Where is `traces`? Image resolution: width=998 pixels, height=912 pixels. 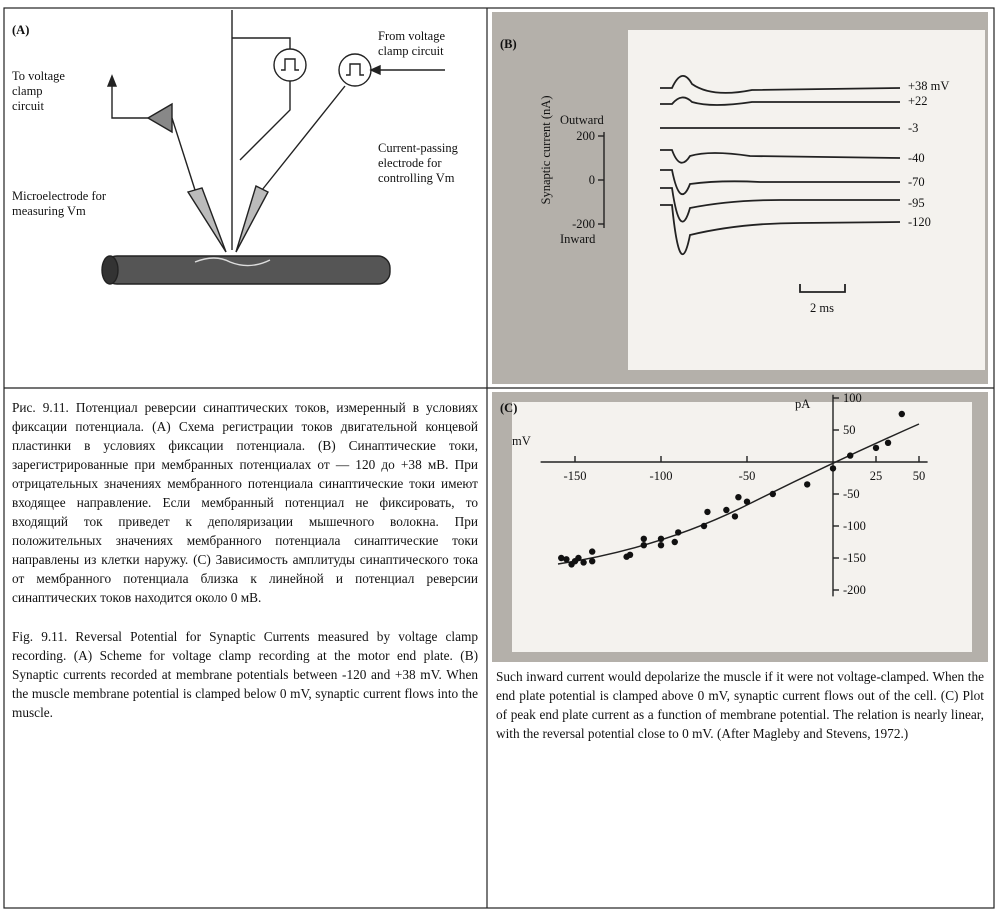
traces is located at coordinates (780, 184).